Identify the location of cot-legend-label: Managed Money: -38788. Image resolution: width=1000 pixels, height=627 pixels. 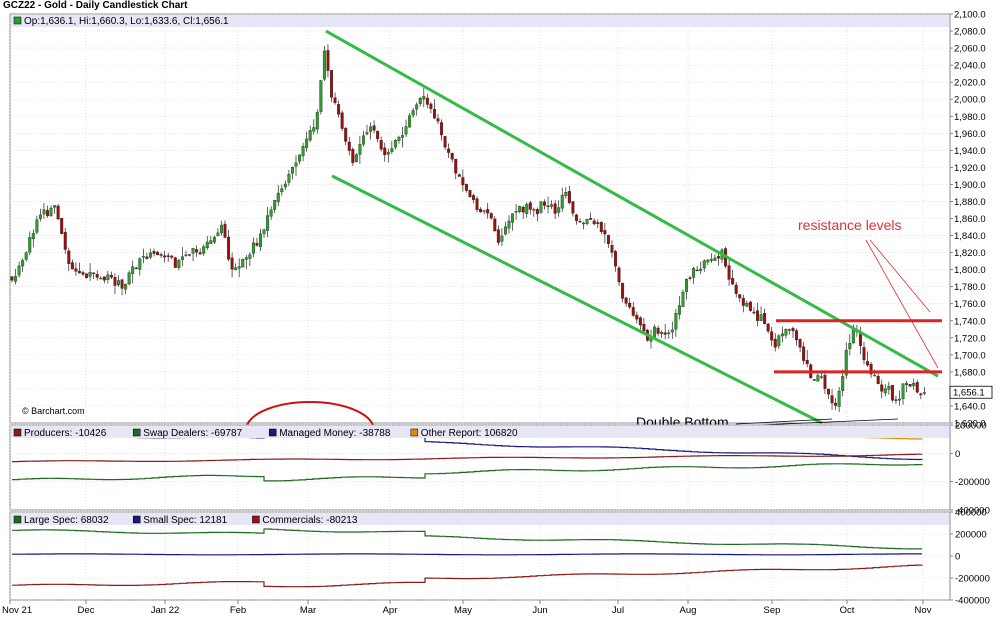
(335, 433).